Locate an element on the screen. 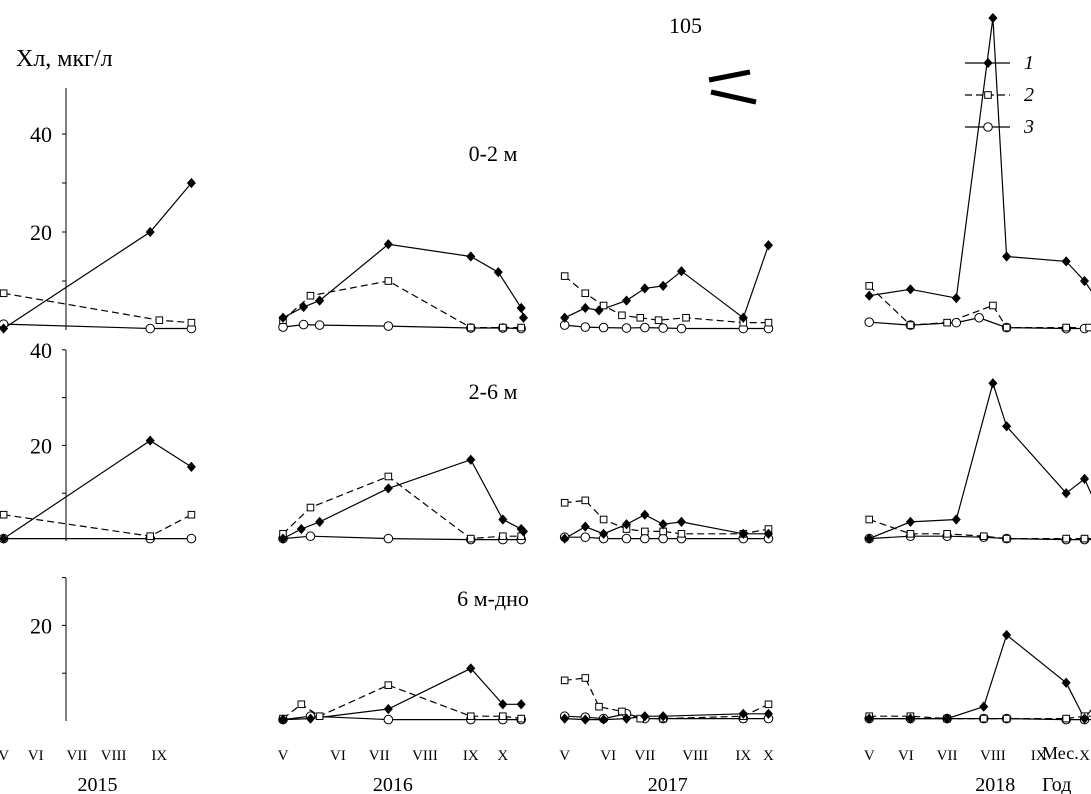 The height and width of the screenshot is (794, 1091). series-1-line is located at coordinates (686, 677).